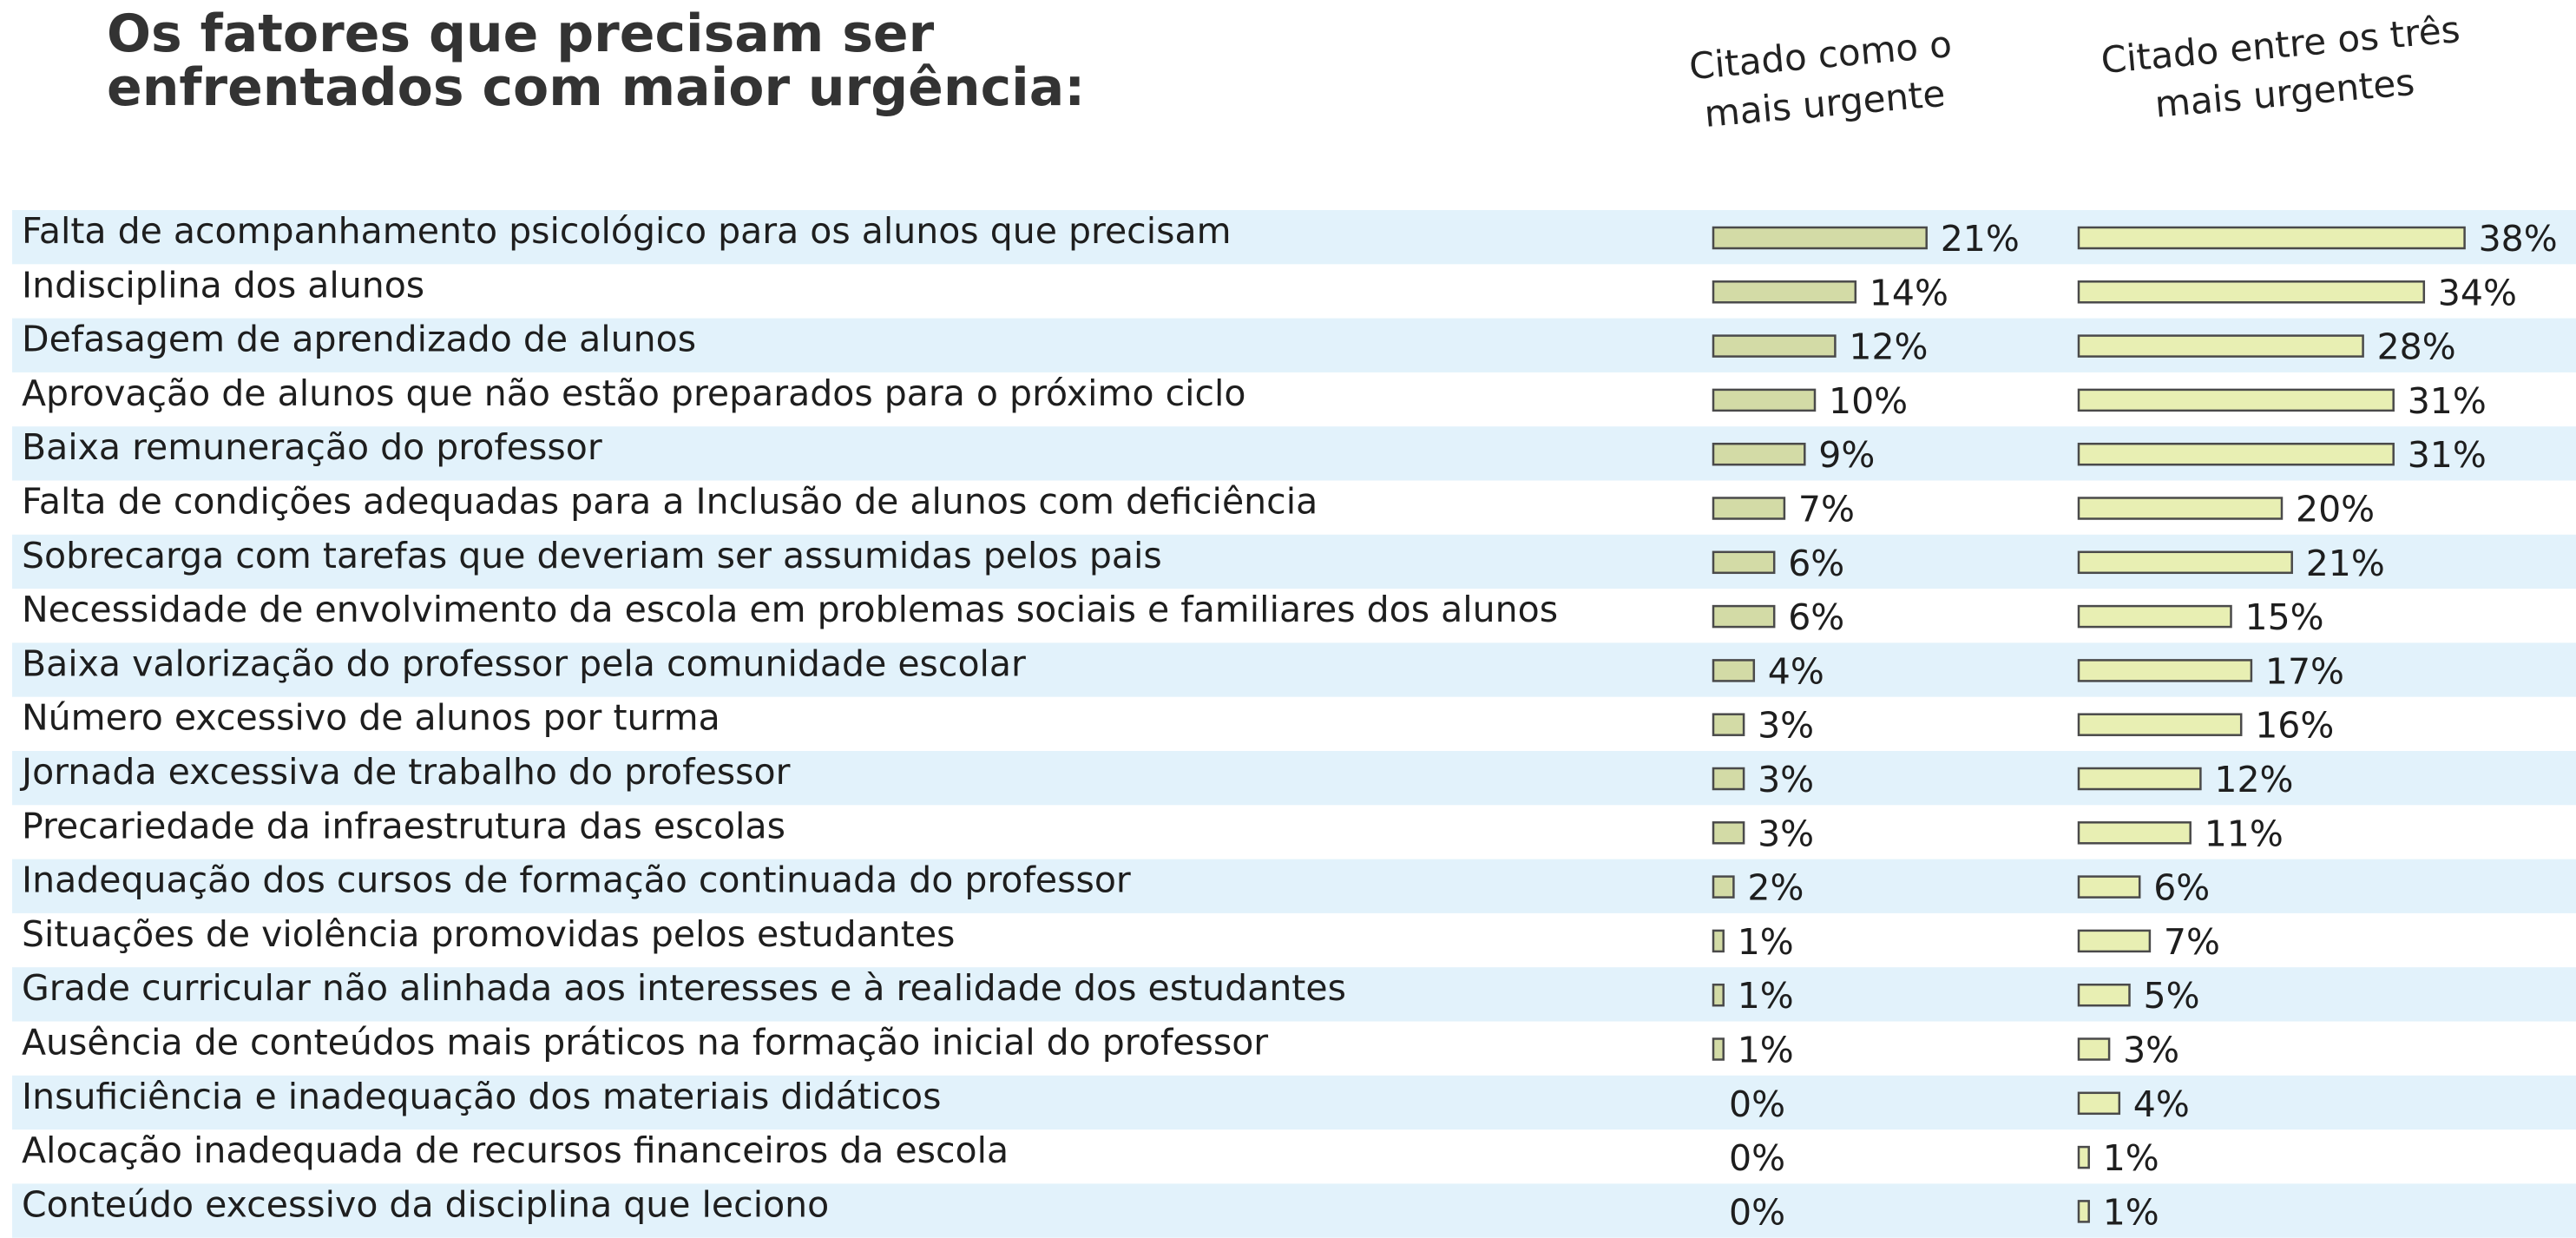  What do you see at coordinates (371, 718) in the screenshot?
I see `category-label: Número excessivo de alunos por turma` at bounding box center [371, 718].